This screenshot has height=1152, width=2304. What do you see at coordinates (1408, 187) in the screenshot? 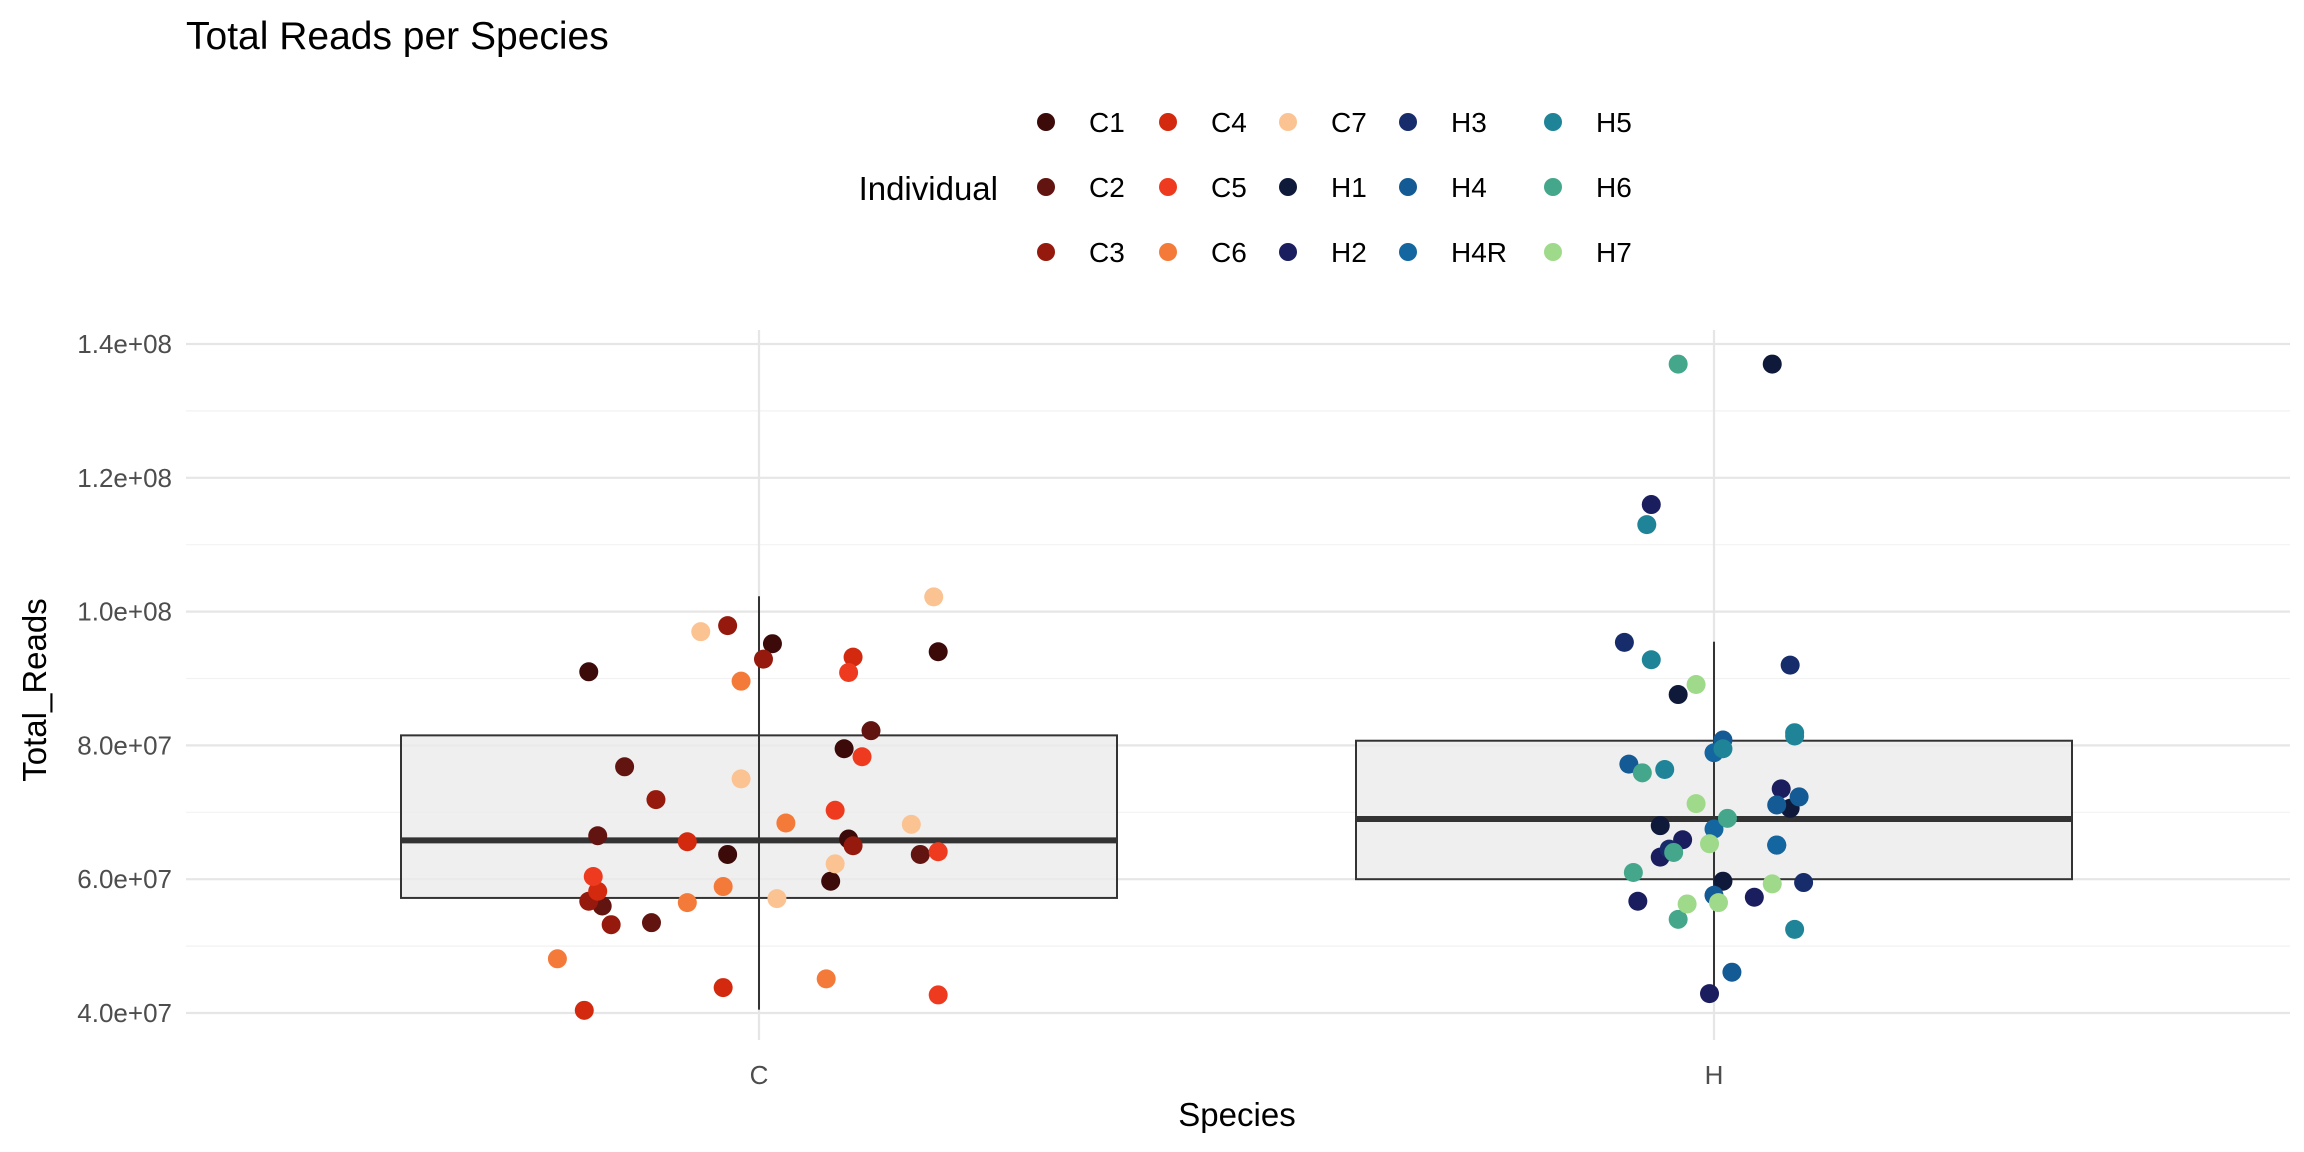
I see `legend-key-h4` at bounding box center [1408, 187].